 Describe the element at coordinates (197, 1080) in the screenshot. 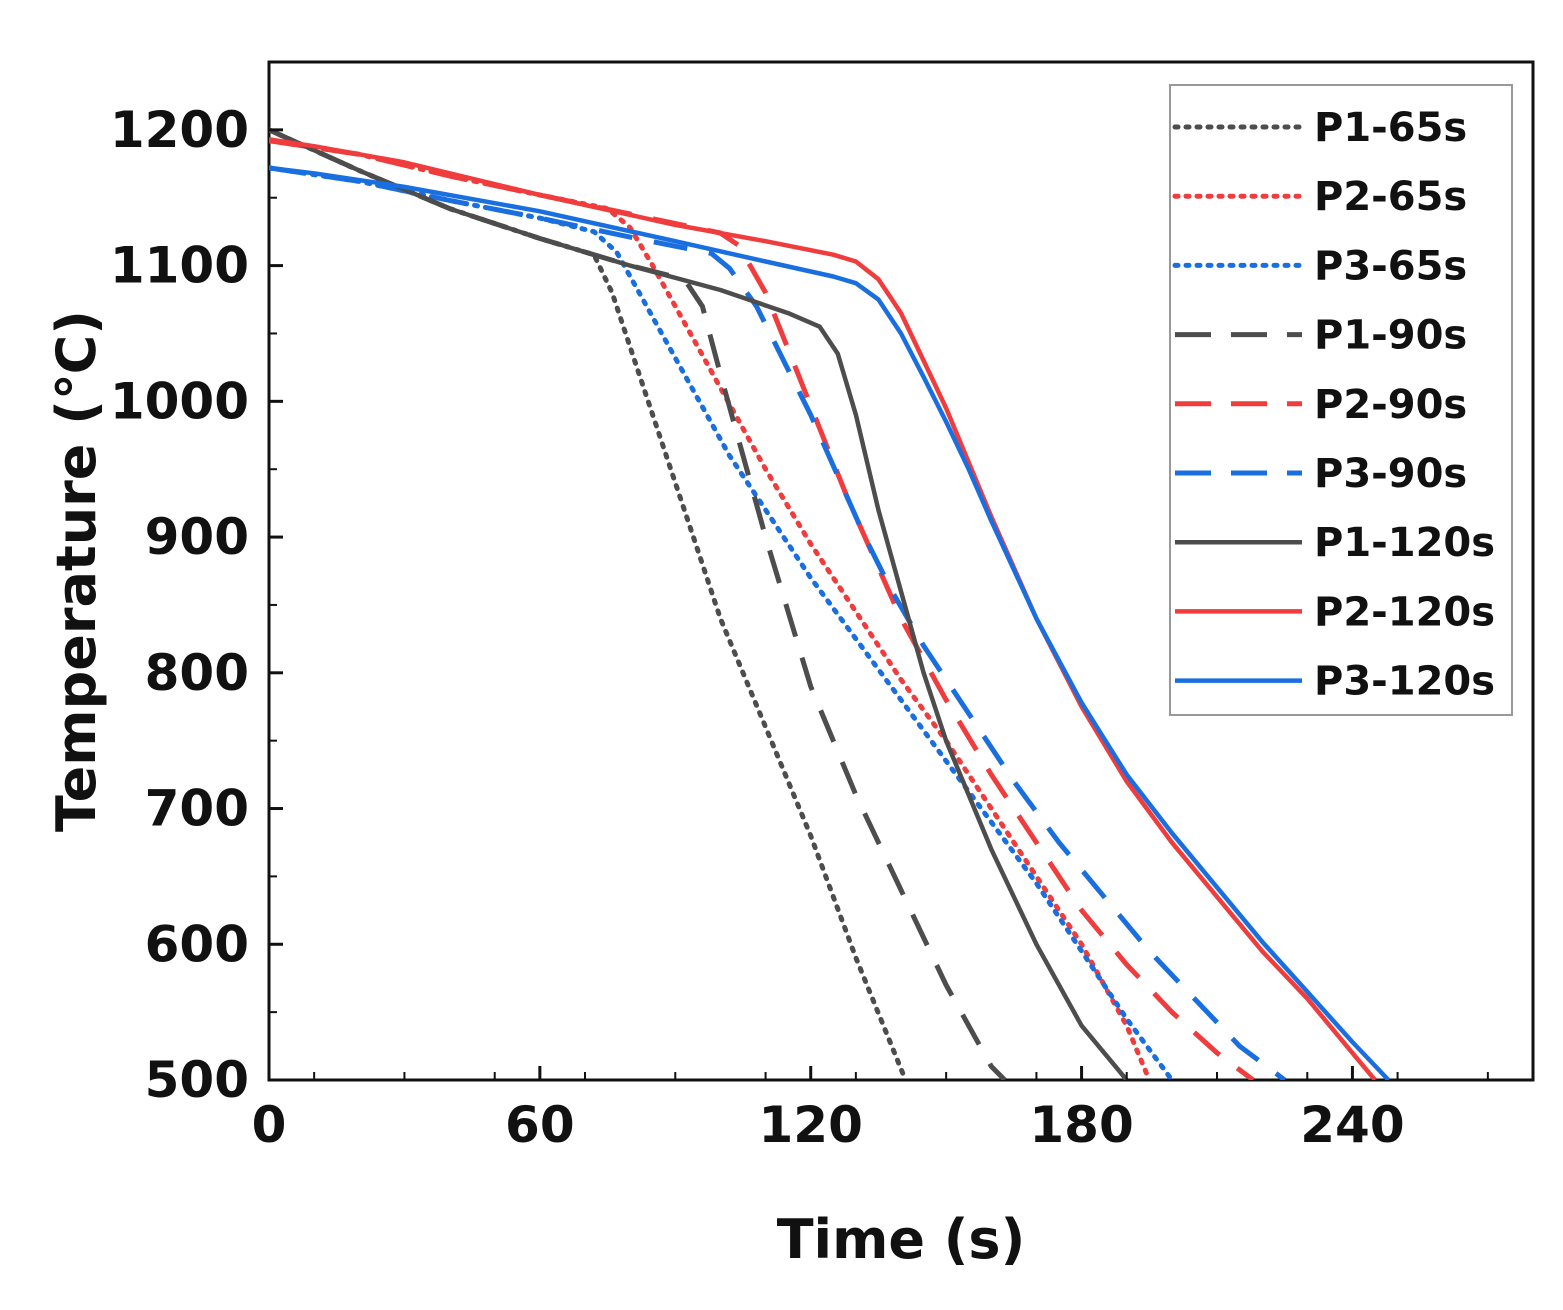

I see `y-tick-label: 500` at that location.